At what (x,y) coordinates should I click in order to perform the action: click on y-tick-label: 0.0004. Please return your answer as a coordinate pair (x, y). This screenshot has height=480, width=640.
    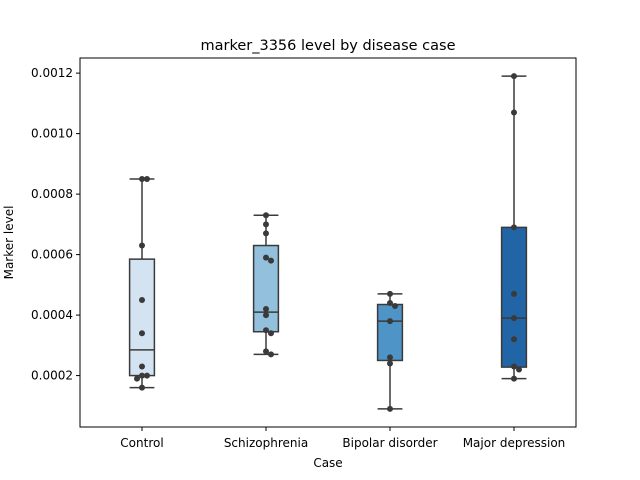
    Looking at the image, I should click on (52, 315).